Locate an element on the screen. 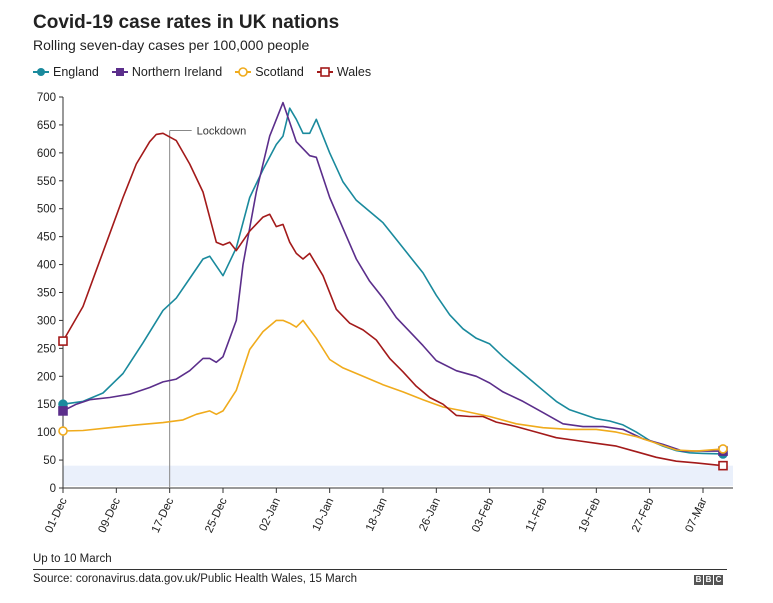  legend-item-wales: Wales is located at coordinates (344, 72).